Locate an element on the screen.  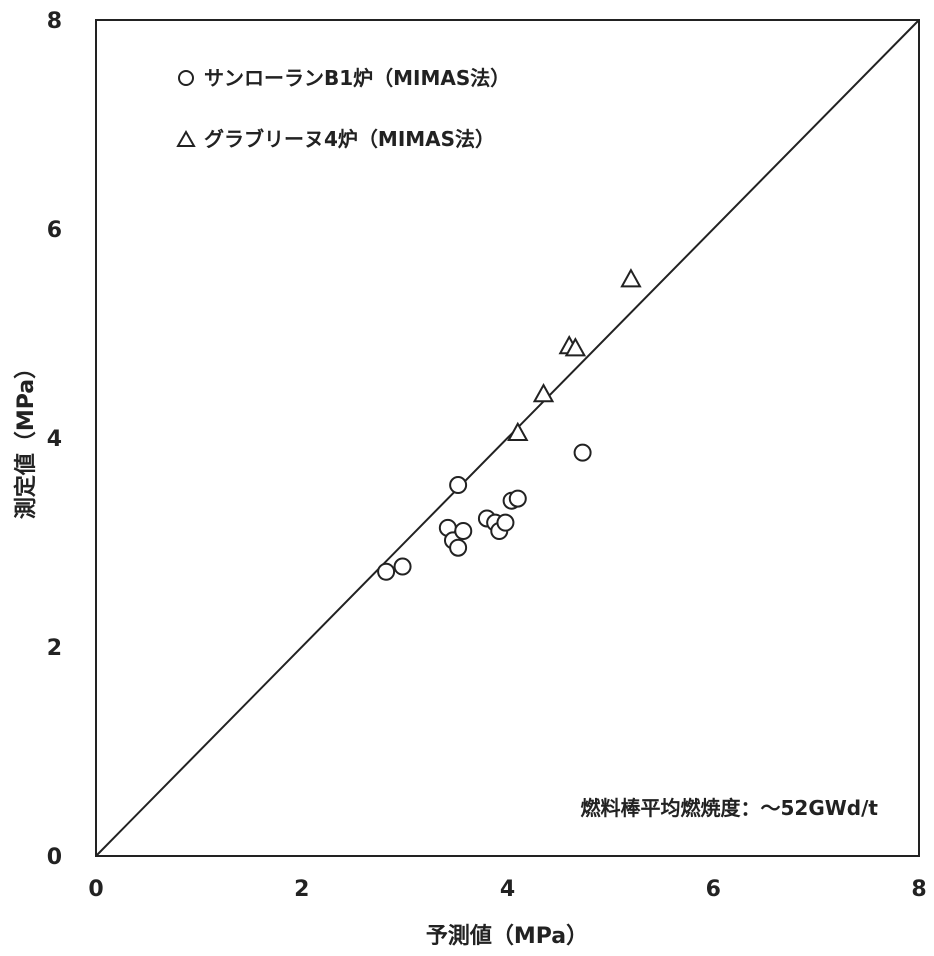
x-tick-label: 0 is located at coordinates (95, 889).